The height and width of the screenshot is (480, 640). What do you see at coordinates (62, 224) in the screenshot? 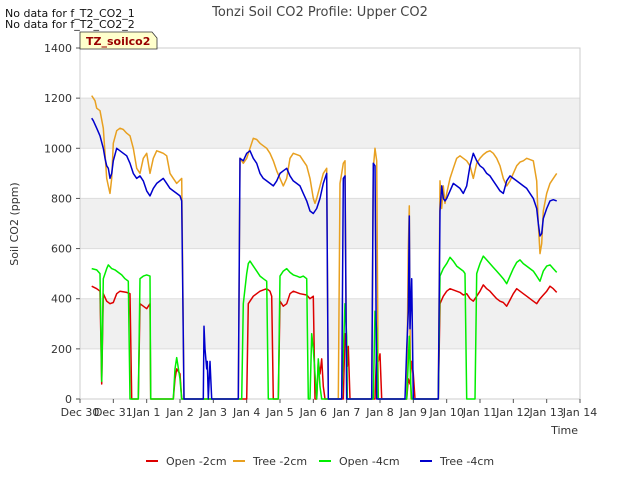
I see `y-axis-ticks: 0 200 400 600 800 1000 1200 1400` at bounding box center [62, 224].